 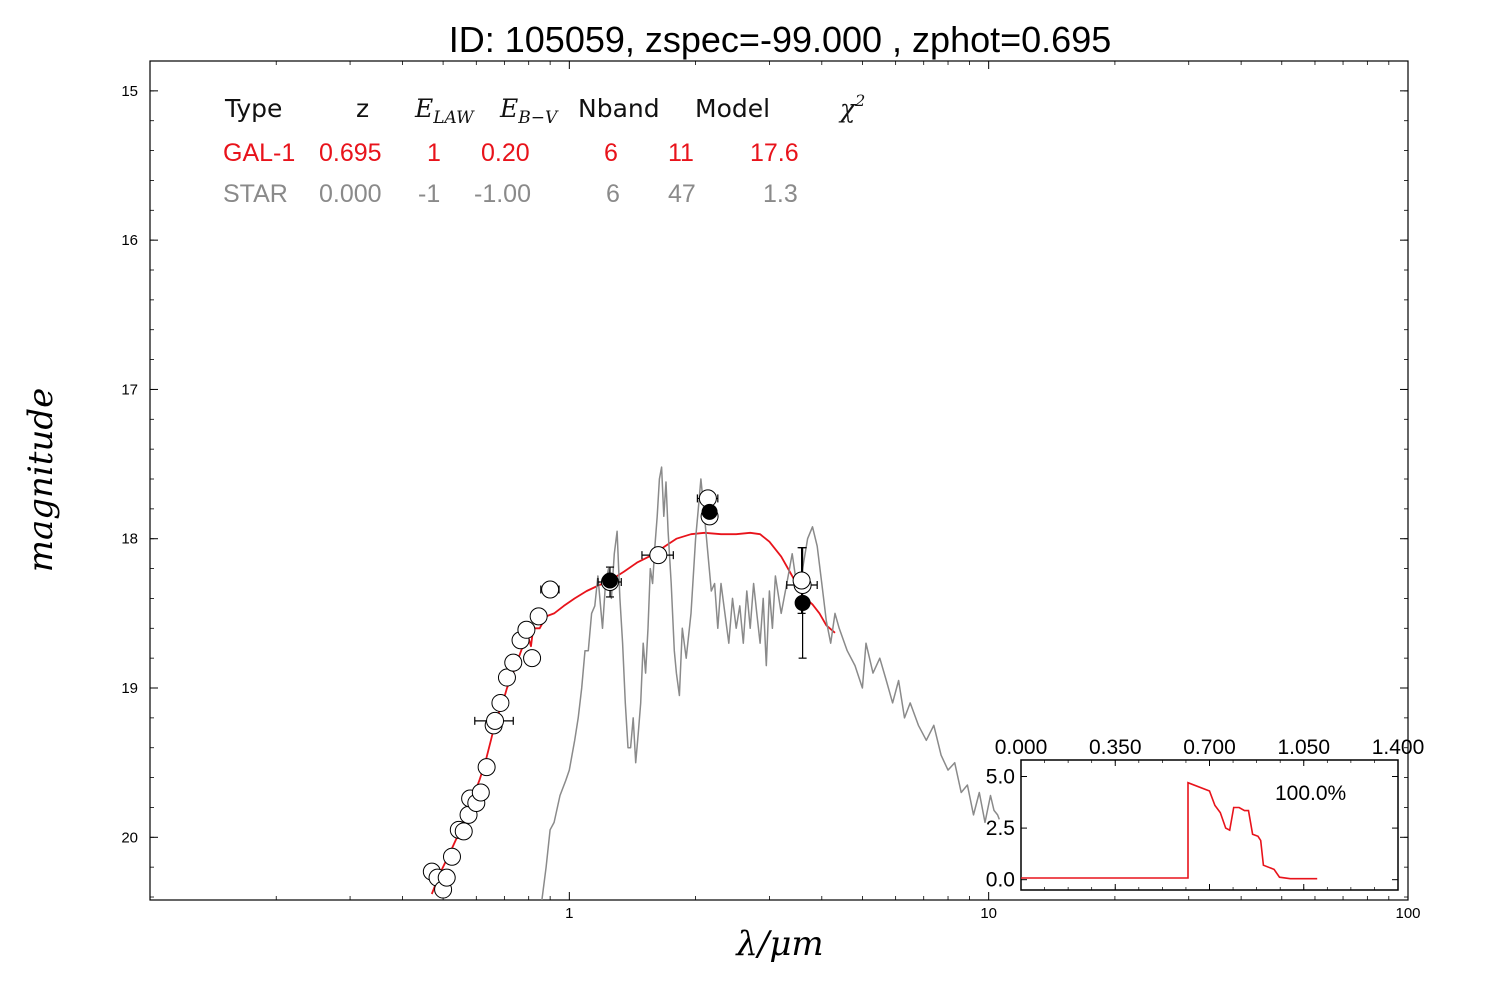 I want to click on inset-x-tick-label: 0.000, so click(x=1021, y=747).